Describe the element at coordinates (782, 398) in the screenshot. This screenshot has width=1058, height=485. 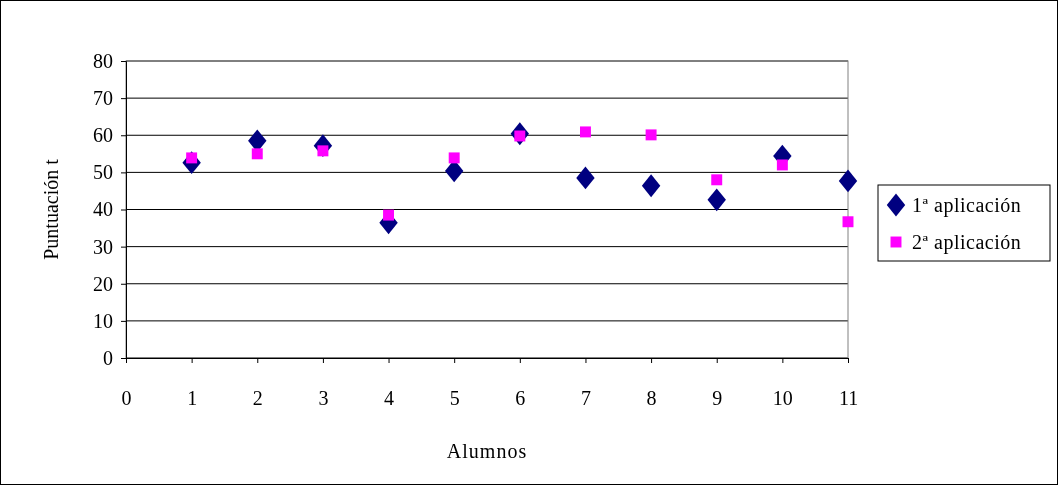
I see `x-tick-label: 10` at that location.